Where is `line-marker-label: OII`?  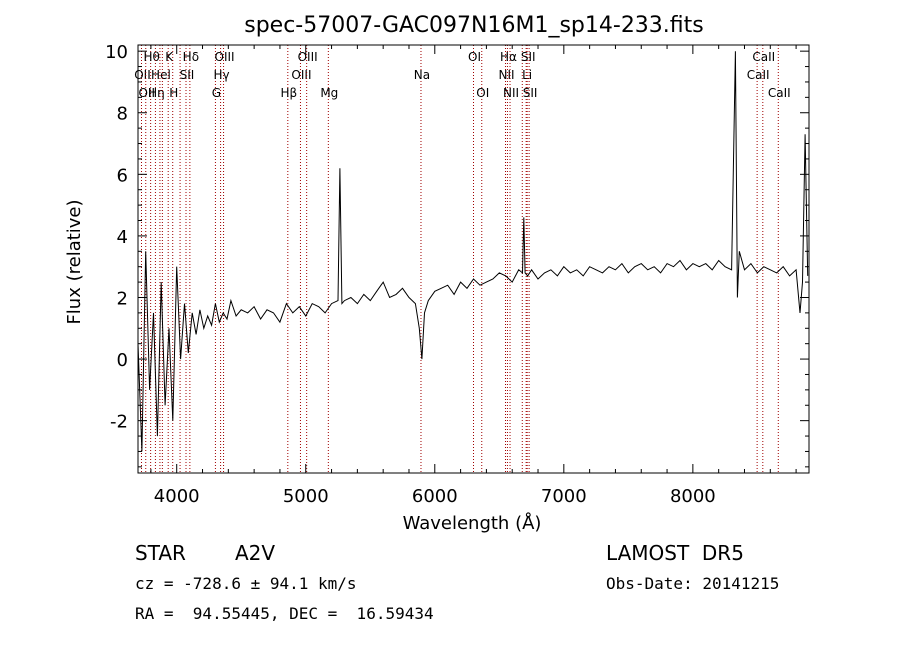
line-marker-label: OII is located at coordinates (142, 75).